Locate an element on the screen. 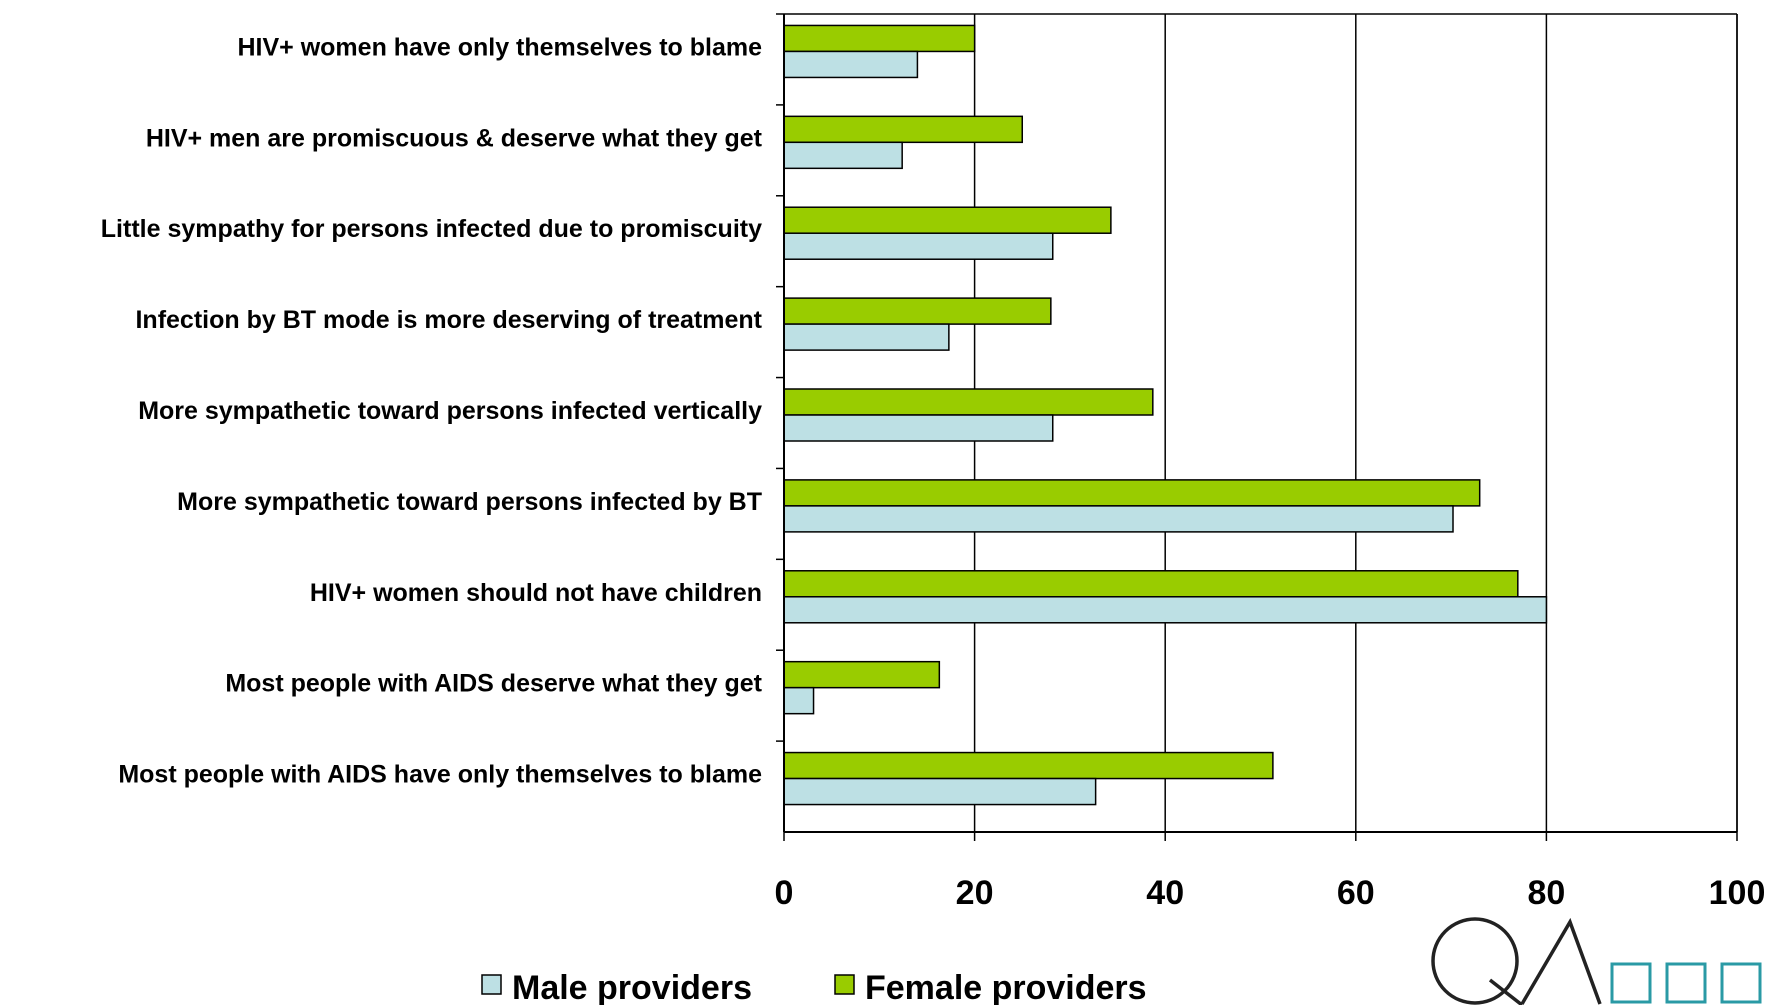 The height and width of the screenshot is (1005, 1782). legend-swatch-male is located at coordinates (491, 984).